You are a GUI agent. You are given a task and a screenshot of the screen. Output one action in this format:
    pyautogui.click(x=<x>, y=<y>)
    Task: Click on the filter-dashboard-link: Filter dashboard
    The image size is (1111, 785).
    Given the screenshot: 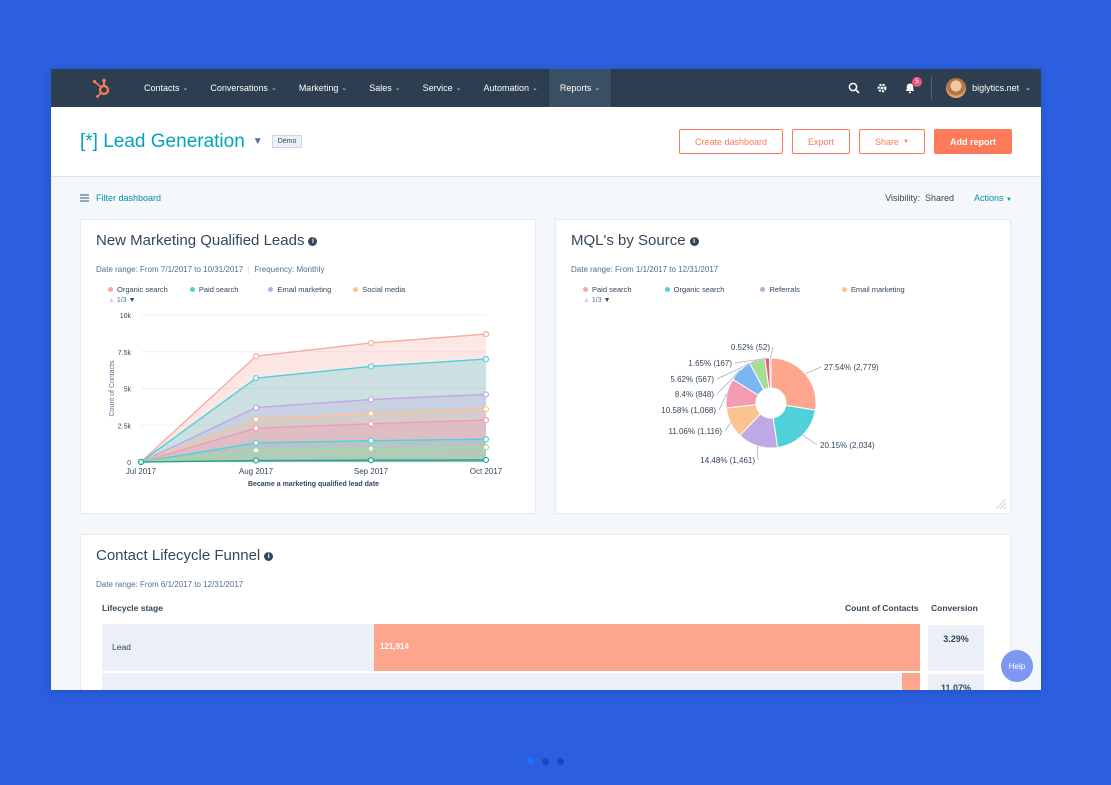 What is the action you would take?
    pyautogui.click(x=120, y=198)
    